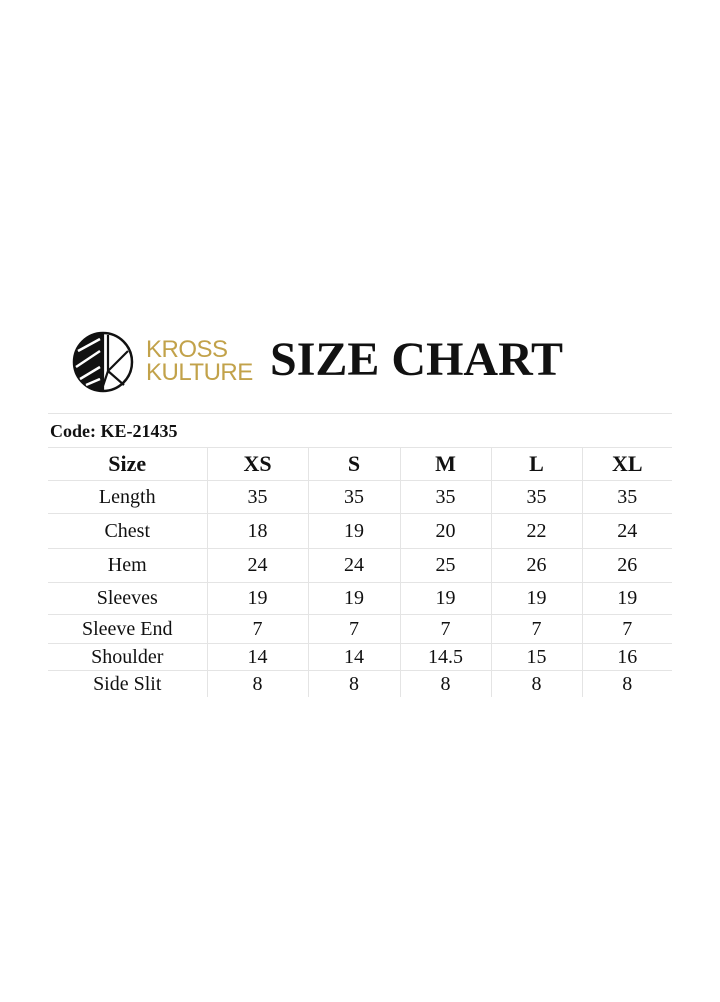 Image resolution: width=720 pixels, height=1002 pixels. I want to click on table-header-row: Size XS S M L XL, so click(360, 464).